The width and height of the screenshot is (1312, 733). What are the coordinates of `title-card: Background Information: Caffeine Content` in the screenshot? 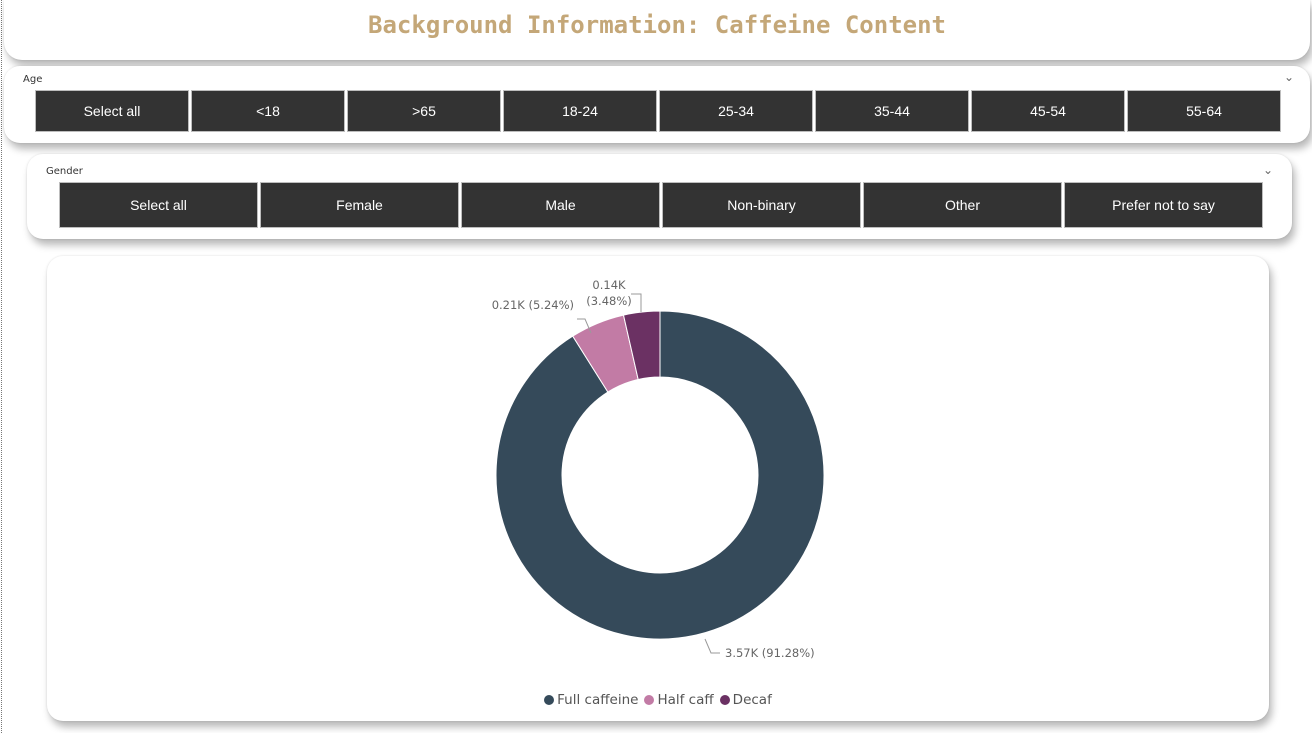 It's located at (657, 30).